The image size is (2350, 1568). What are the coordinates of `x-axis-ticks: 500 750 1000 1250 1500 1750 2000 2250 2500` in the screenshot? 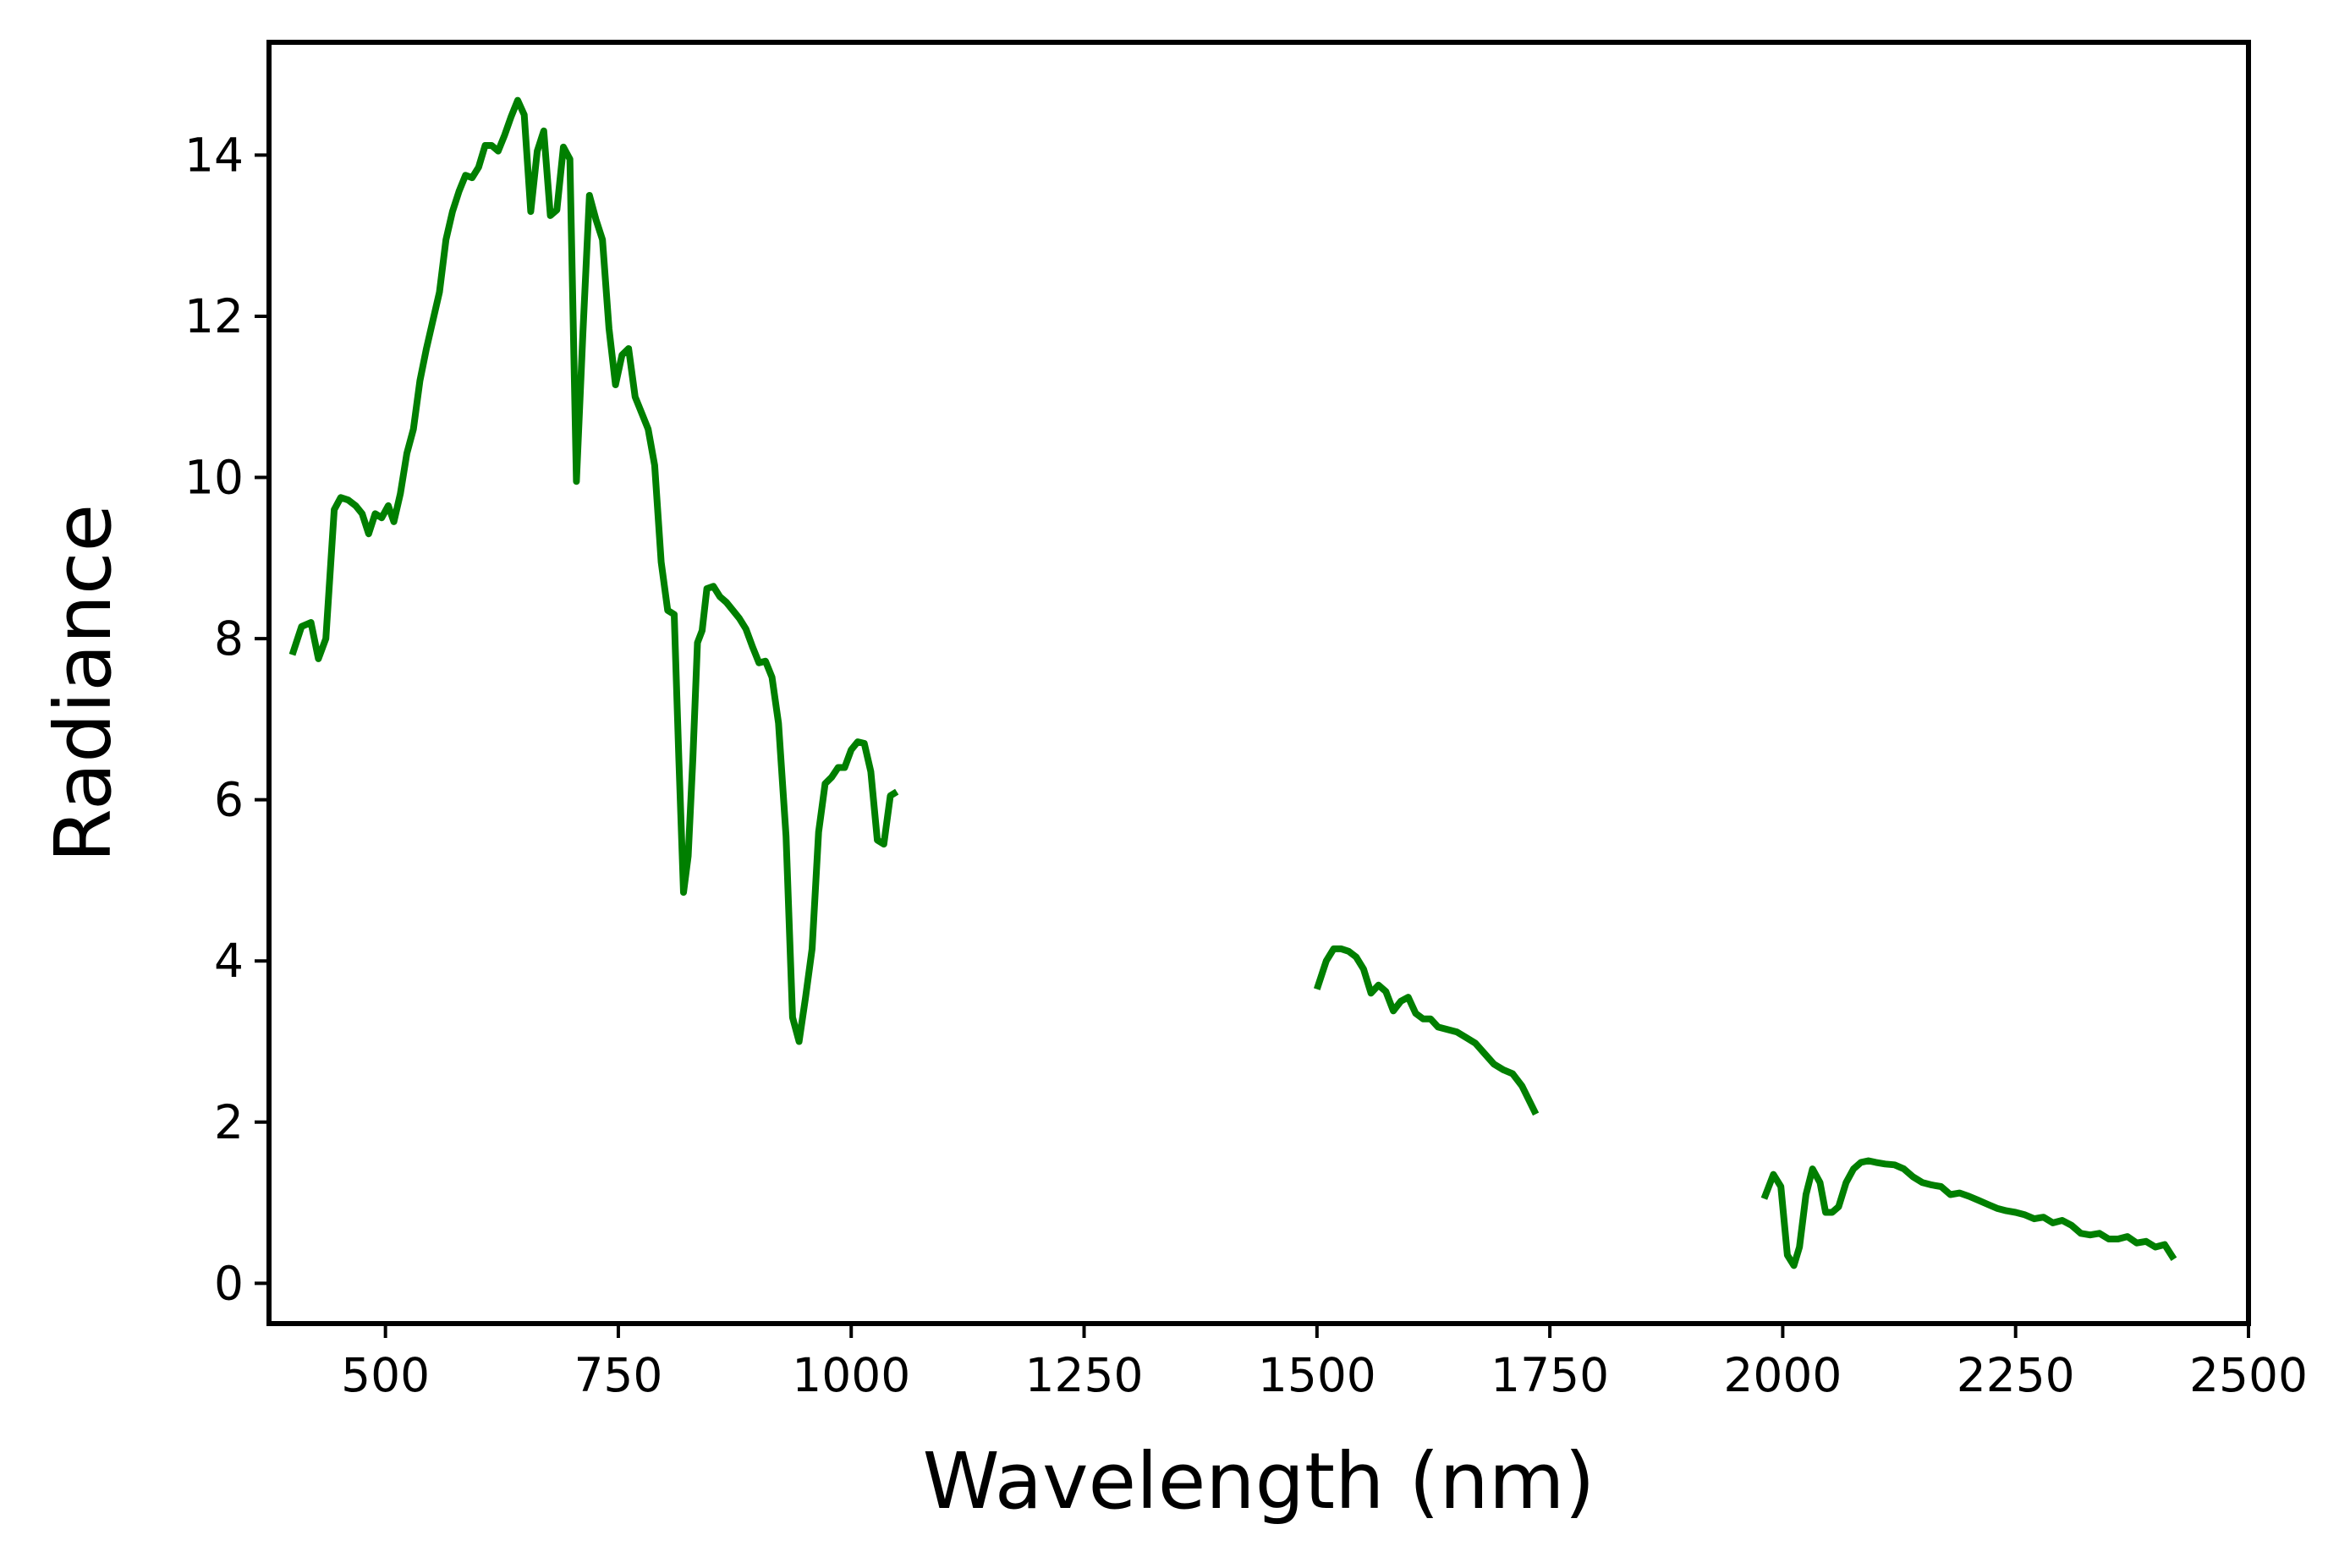 It's located at (1324, 1363).